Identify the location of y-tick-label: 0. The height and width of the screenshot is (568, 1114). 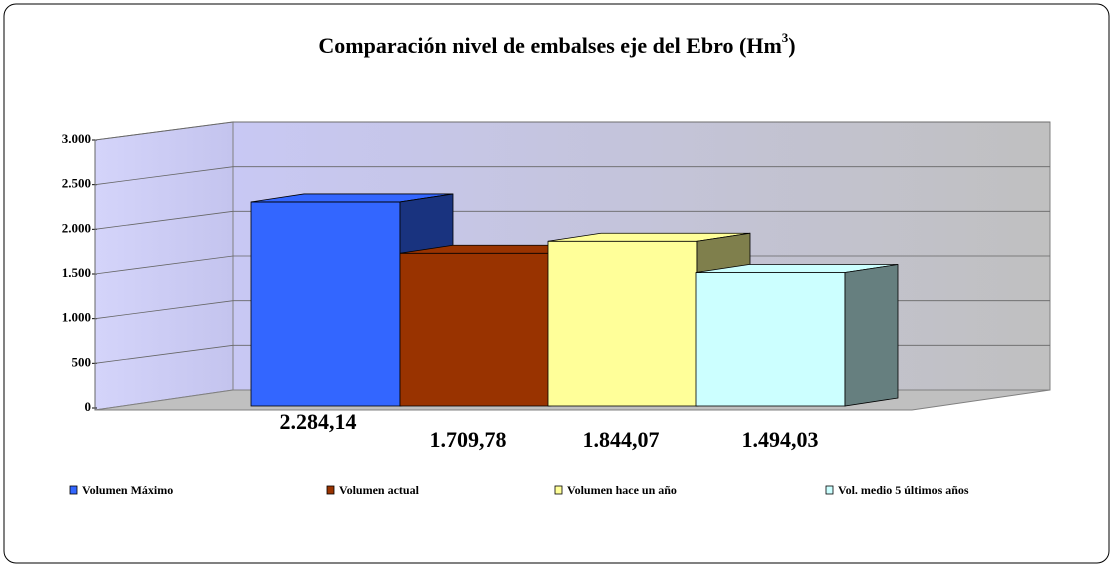
(88, 406).